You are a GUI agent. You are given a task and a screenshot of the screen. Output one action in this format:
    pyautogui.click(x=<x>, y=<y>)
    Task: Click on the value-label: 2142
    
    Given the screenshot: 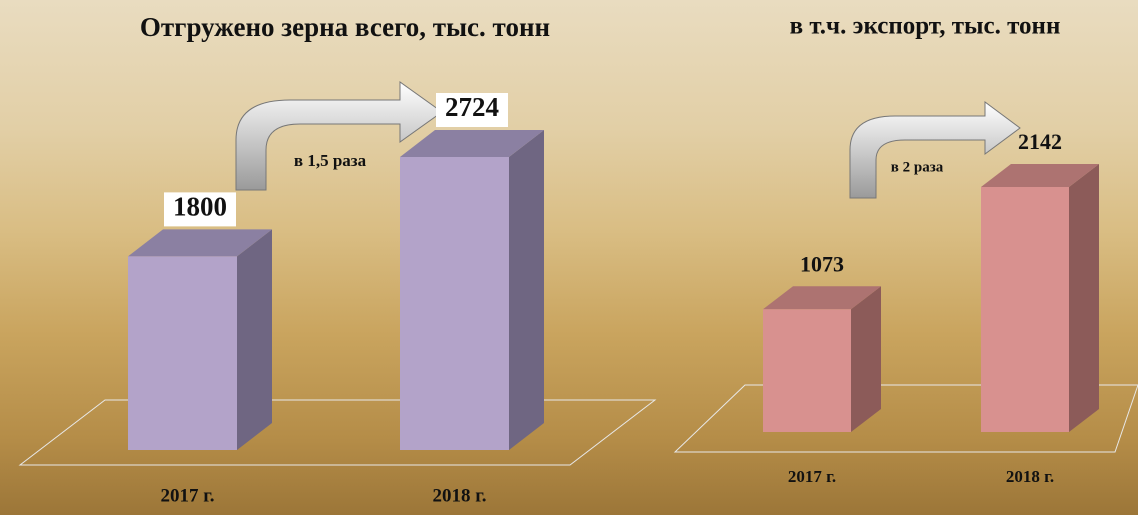 What is the action you would take?
    pyautogui.click(x=1040, y=141)
    